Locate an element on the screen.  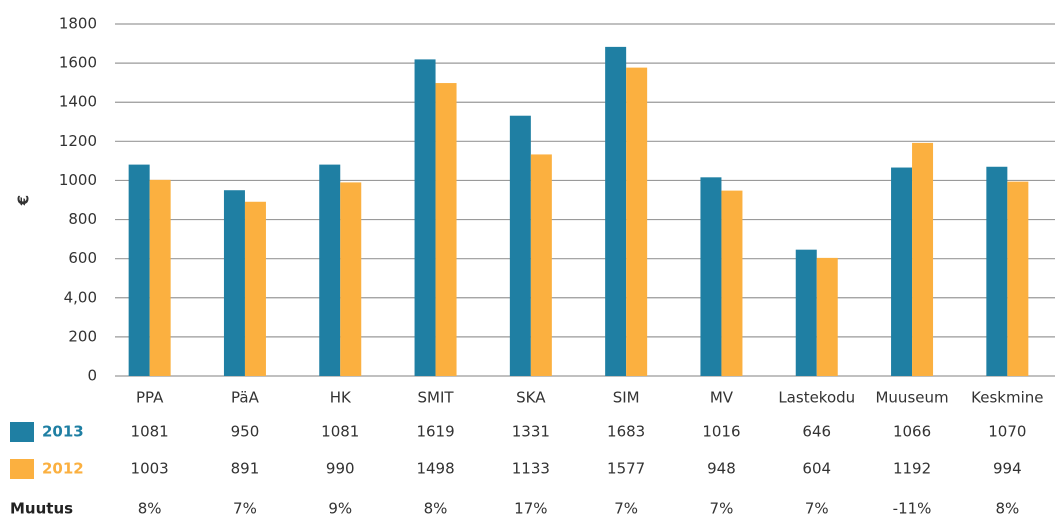
y-tick-label: 0 is located at coordinates (92, 376).